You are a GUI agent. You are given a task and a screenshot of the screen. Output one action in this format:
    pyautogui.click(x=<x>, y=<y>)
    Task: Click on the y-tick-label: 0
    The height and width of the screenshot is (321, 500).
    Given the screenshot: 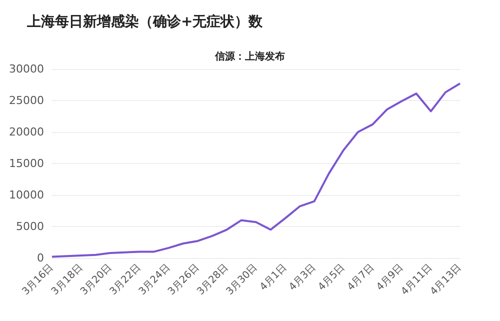 What is the action you would take?
    pyautogui.click(x=40, y=258)
    